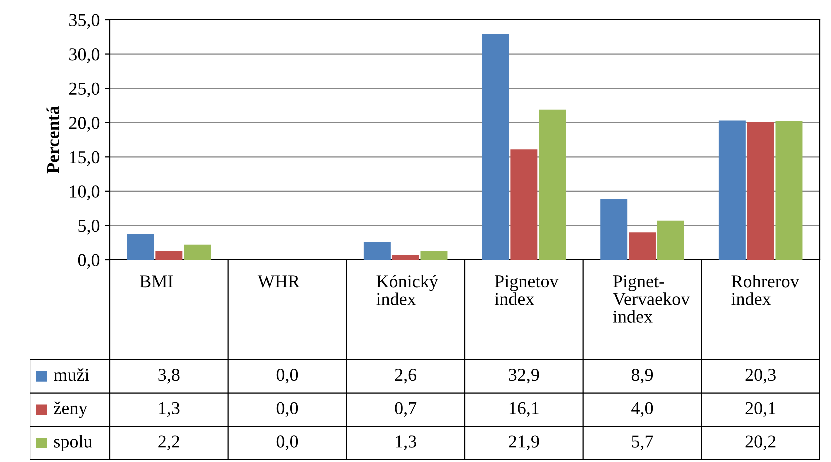 The width and height of the screenshot is (831, 462). What do you see at coordinates (406, 376) in the screenshot?
I see `data-label: 2,6` at bounding box center [406, 376].